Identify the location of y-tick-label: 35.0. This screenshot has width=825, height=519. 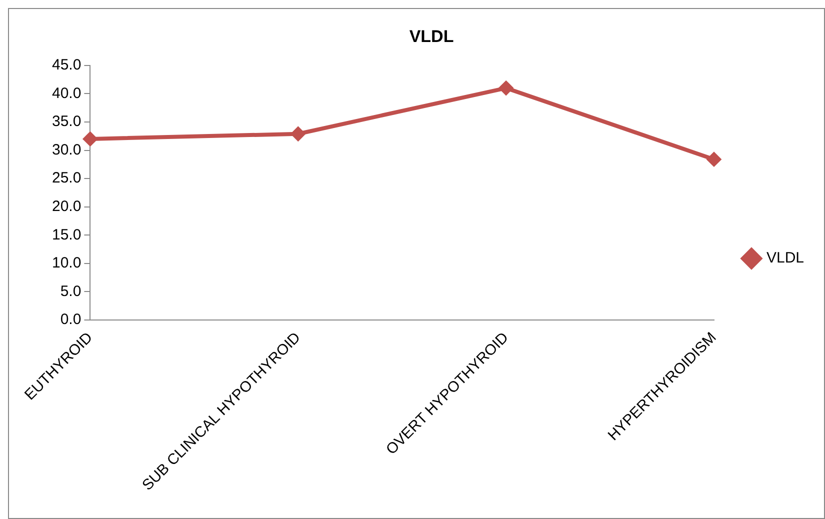
(67, 121).